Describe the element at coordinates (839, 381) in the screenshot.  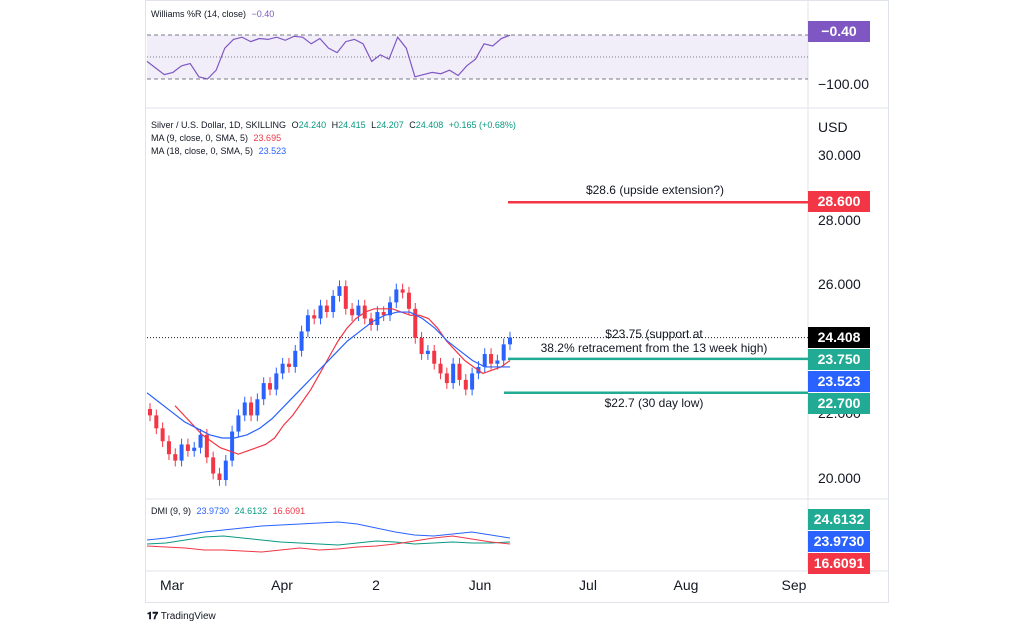
I see `badge-ma18: 23.523` at that location.